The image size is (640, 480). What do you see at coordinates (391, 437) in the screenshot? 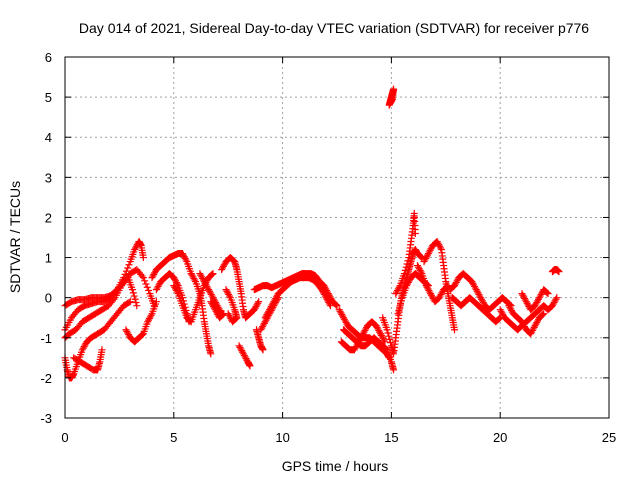
I see `x-tick-label: 15` at bounding box center [391, 437].